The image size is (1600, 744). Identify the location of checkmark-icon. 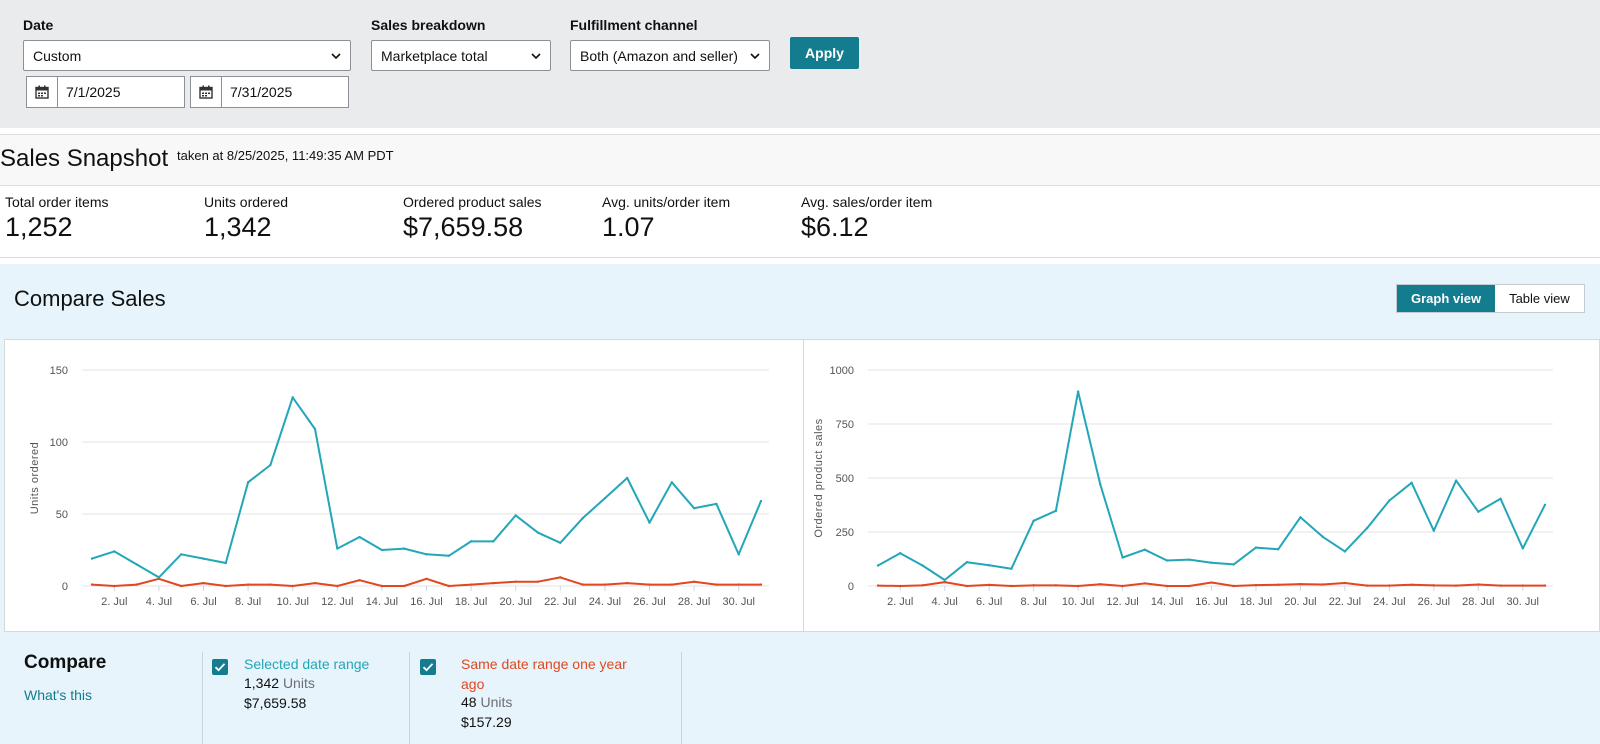
(220, 667).